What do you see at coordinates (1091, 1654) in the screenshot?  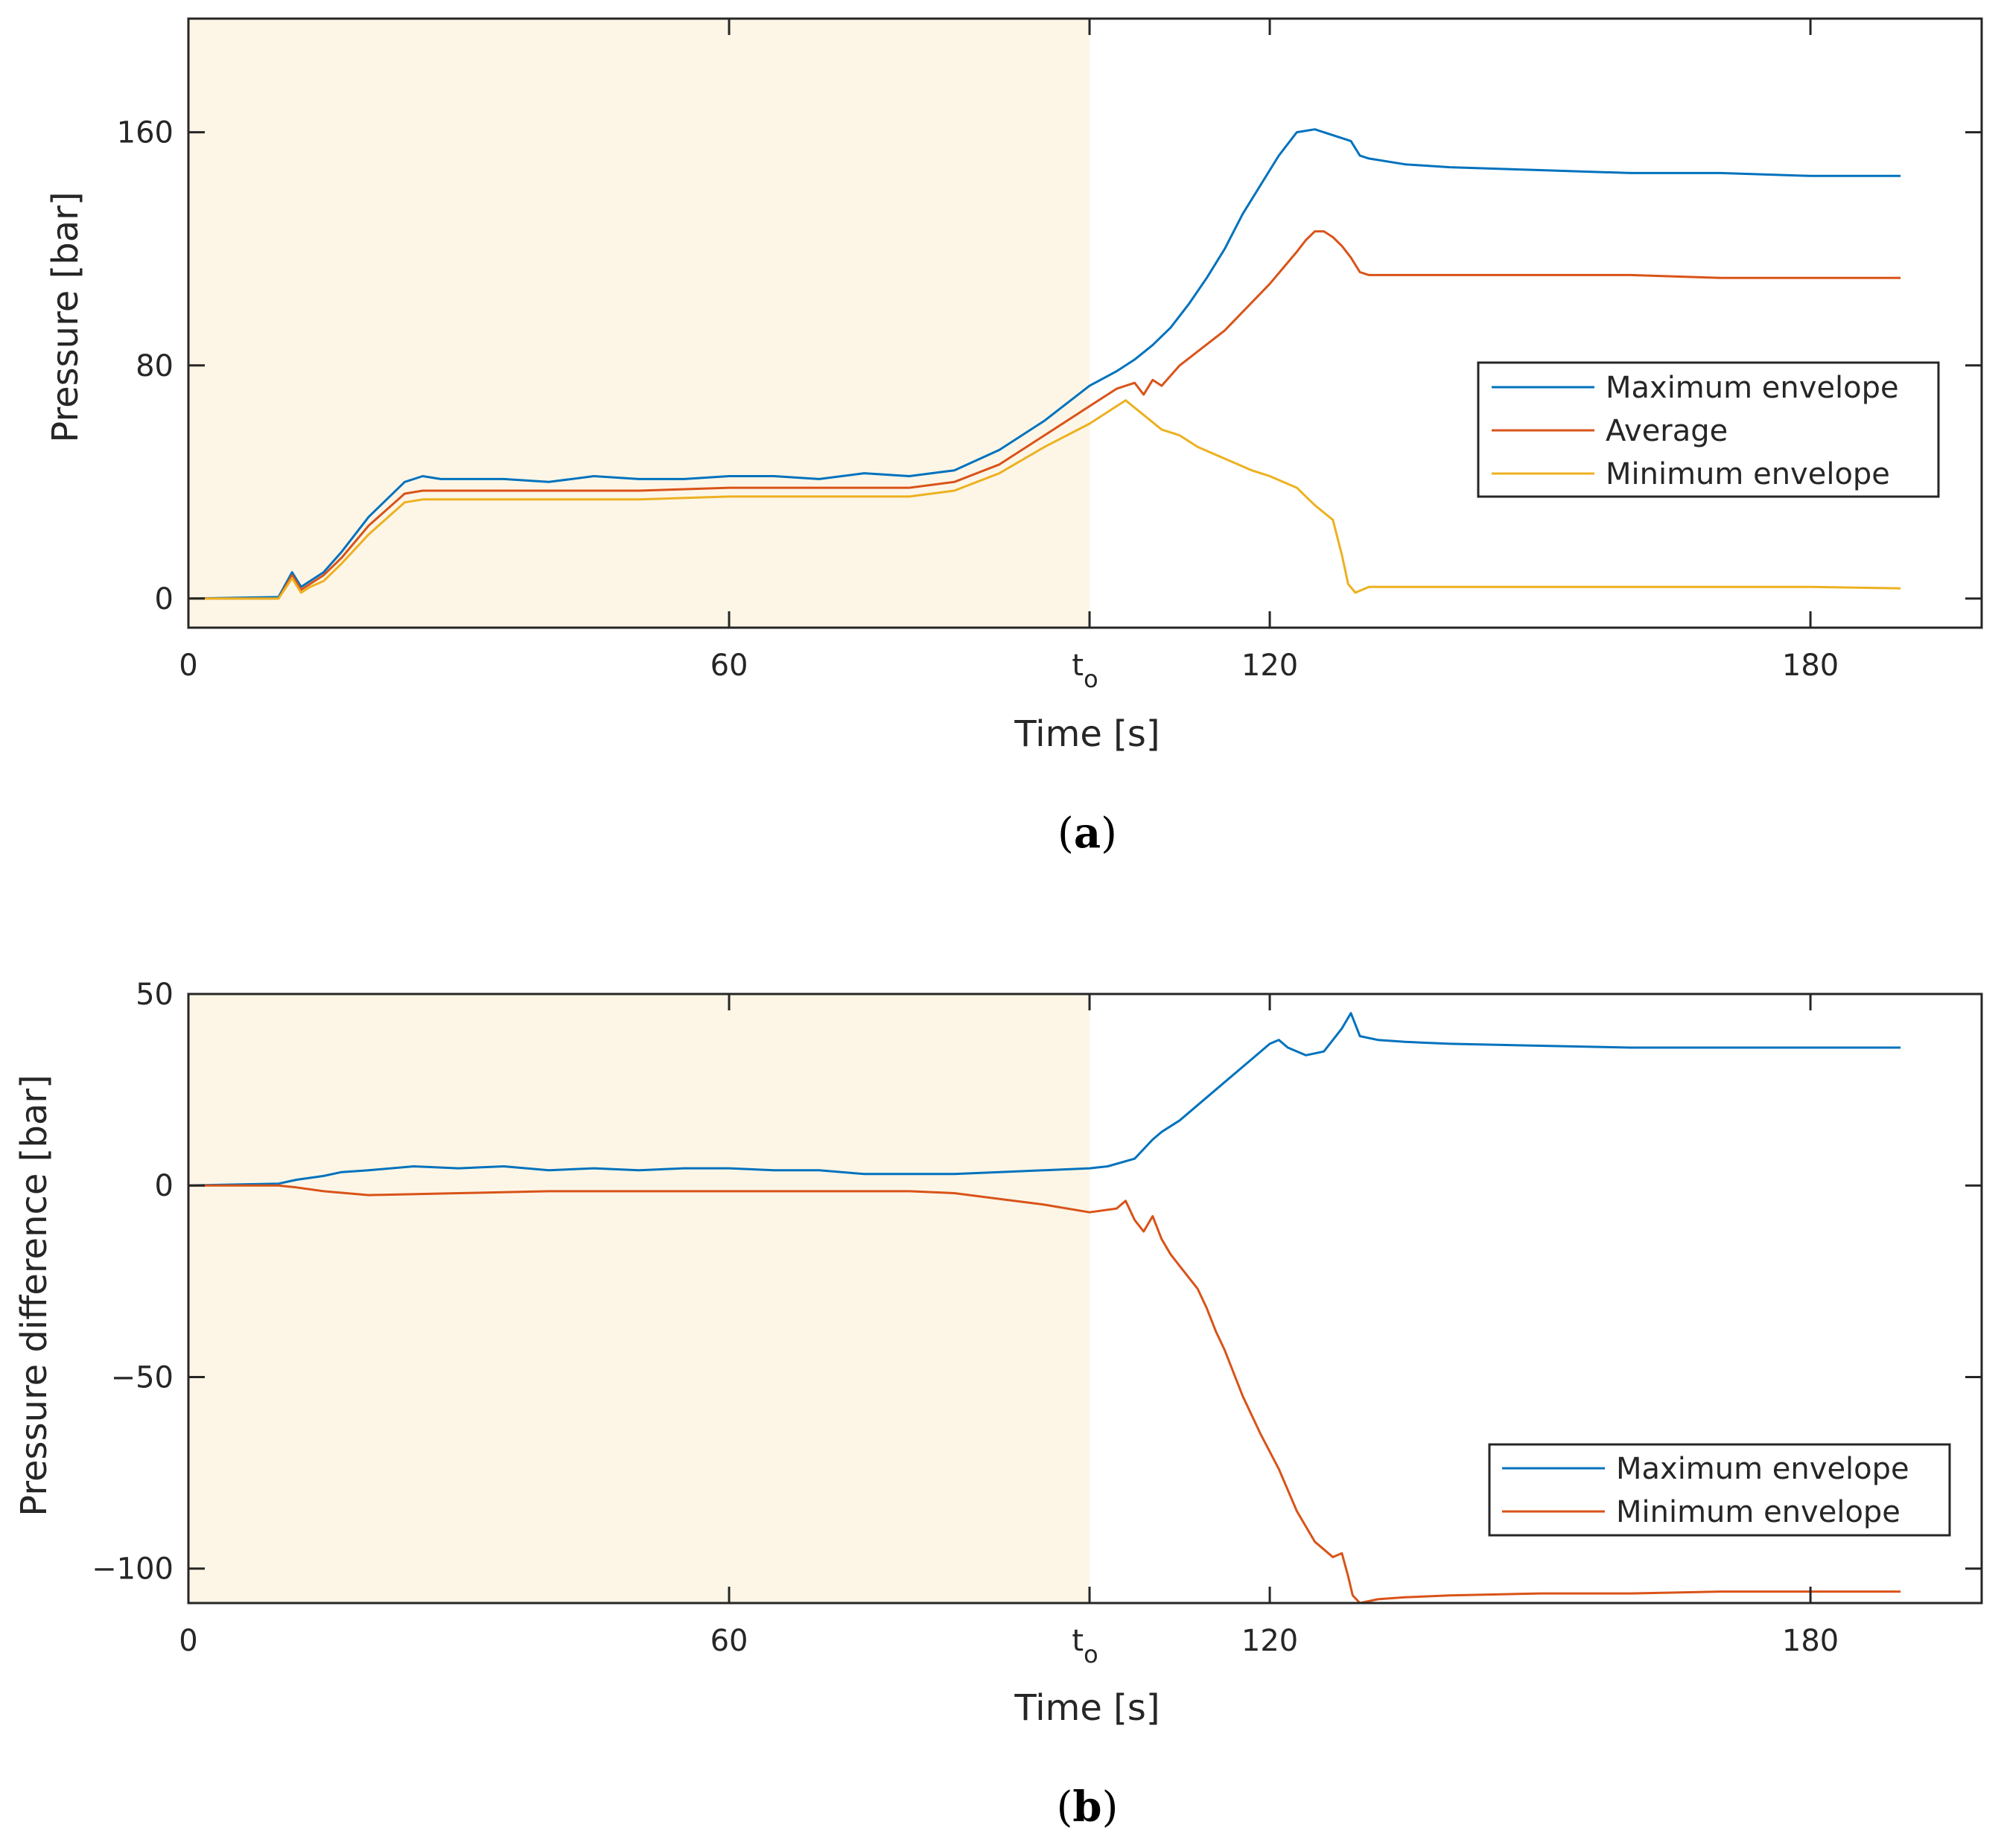 I see `x-tick-subscript-b: o` at bounding box center [1091, 1654].